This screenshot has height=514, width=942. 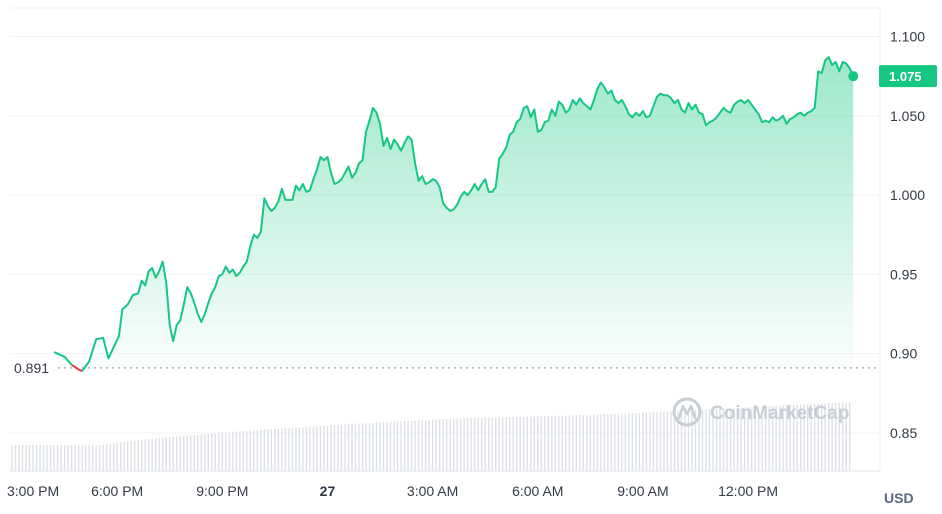 I want to click on currency-unit-label: USD, so click(x=899, y=498).